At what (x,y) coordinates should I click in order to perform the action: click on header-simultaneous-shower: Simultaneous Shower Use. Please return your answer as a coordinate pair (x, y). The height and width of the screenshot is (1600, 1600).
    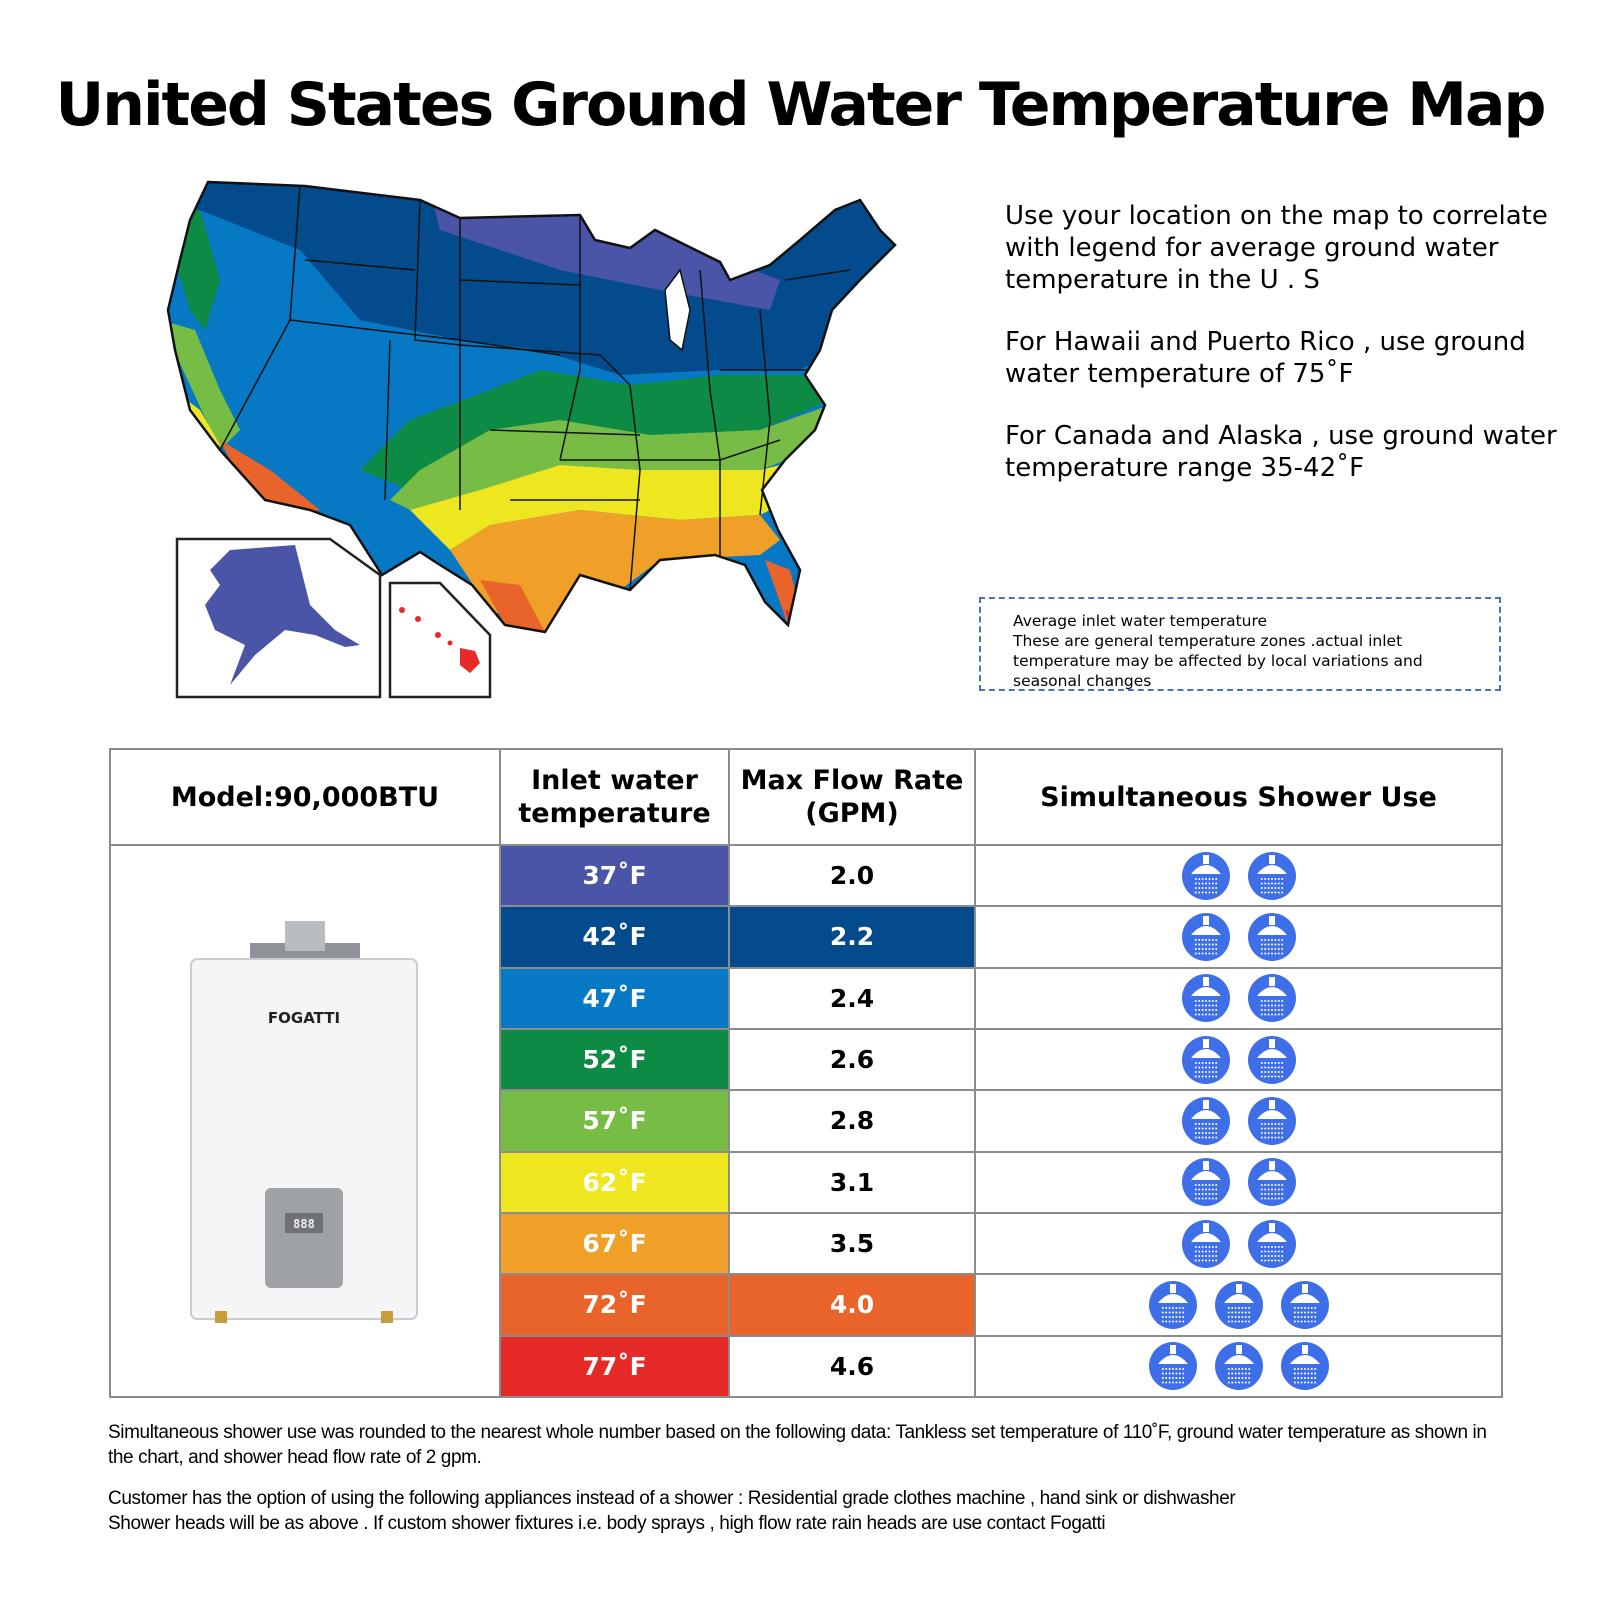
    Looking at the image, I should click on (1238, 797).